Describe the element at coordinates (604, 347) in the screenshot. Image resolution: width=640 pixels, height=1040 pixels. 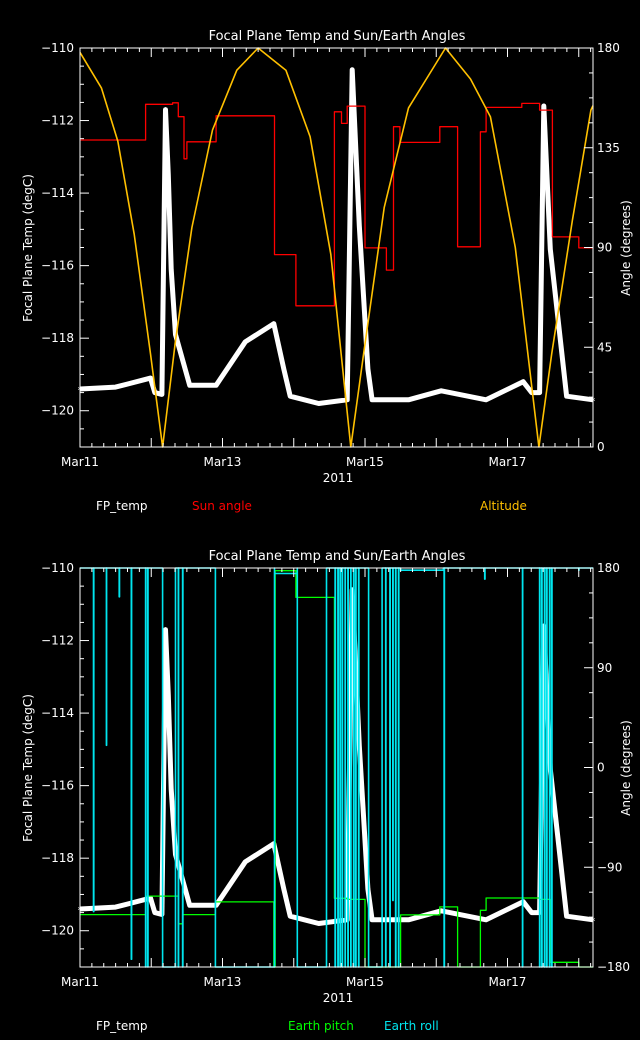
I see `y2-tick-label: 45` at that location.